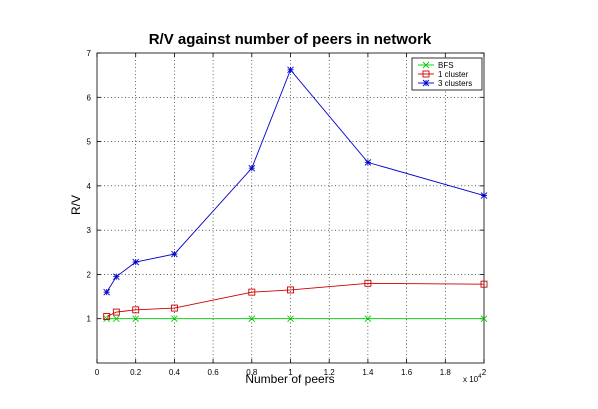  Describe the element at coordinates (484, 372) in the screenshot. I see `x-tick-label: 2` at that location.